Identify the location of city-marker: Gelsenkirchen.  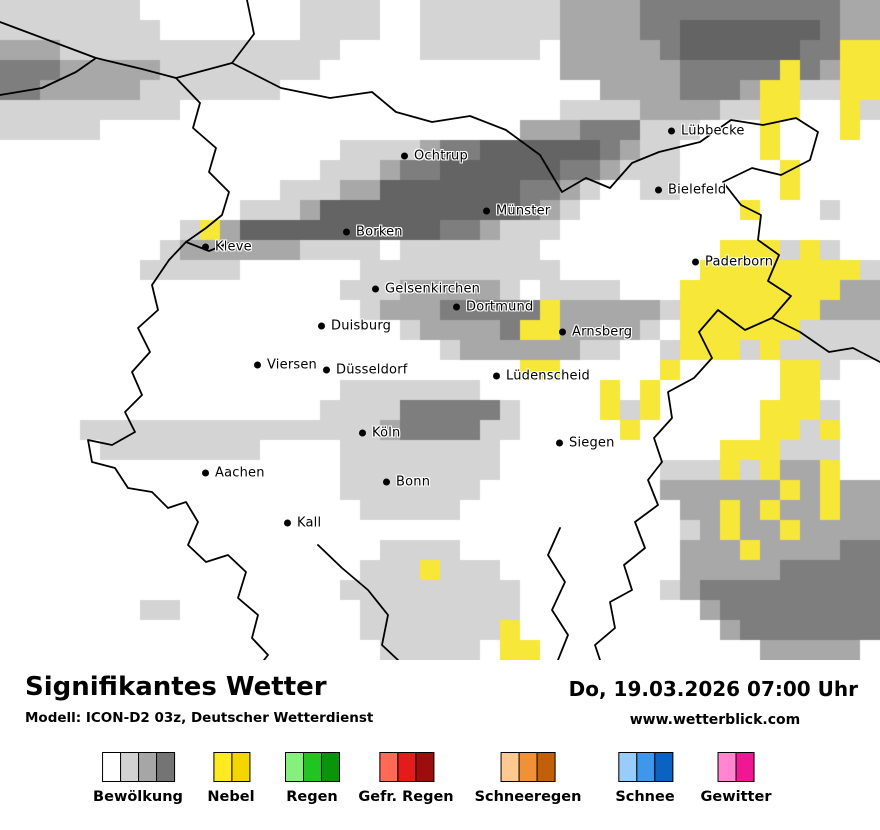
(426, 289).